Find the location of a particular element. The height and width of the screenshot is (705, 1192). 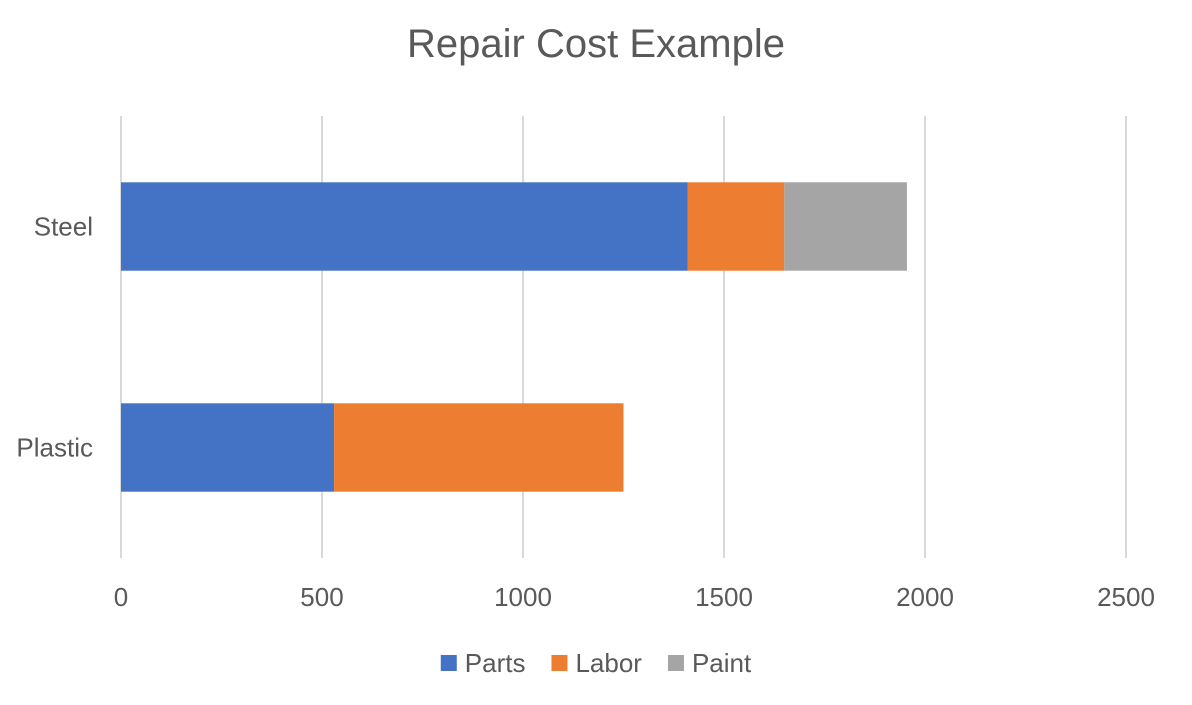

legend-swatch-parts is located at coordinates (448, 663).